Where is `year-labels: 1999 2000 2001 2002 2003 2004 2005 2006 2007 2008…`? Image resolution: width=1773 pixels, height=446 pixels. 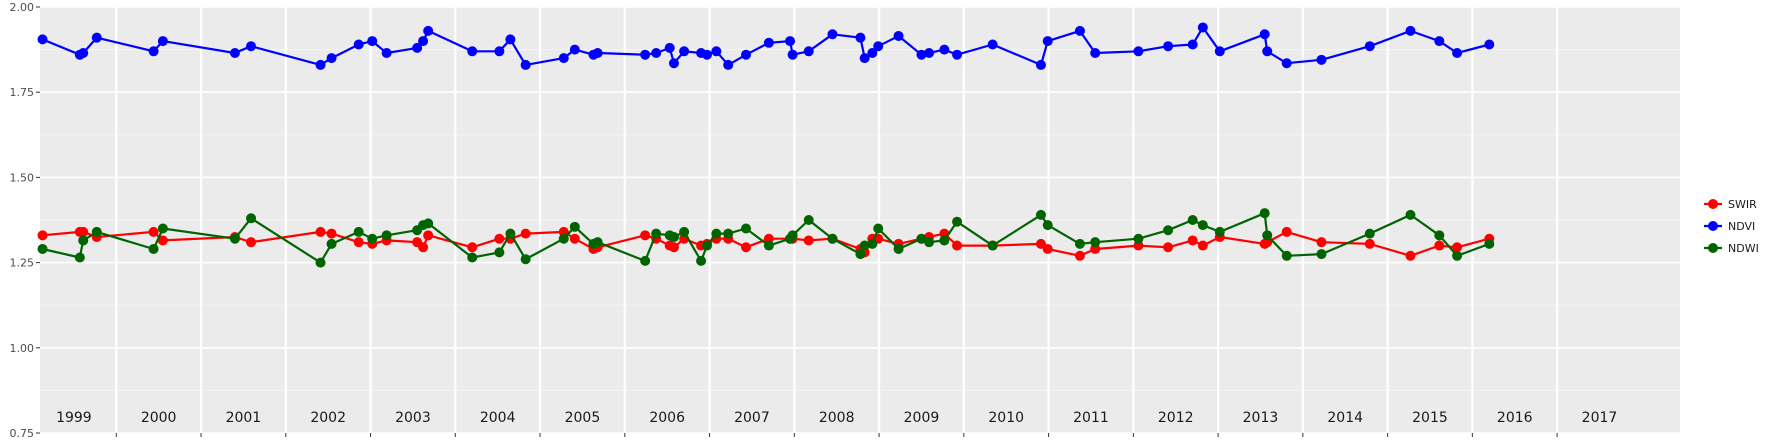 year-labels: 1999 2000 2001 2002 2003 2004 2005 2006 2007 2008… is located at coordinates (836, 418).